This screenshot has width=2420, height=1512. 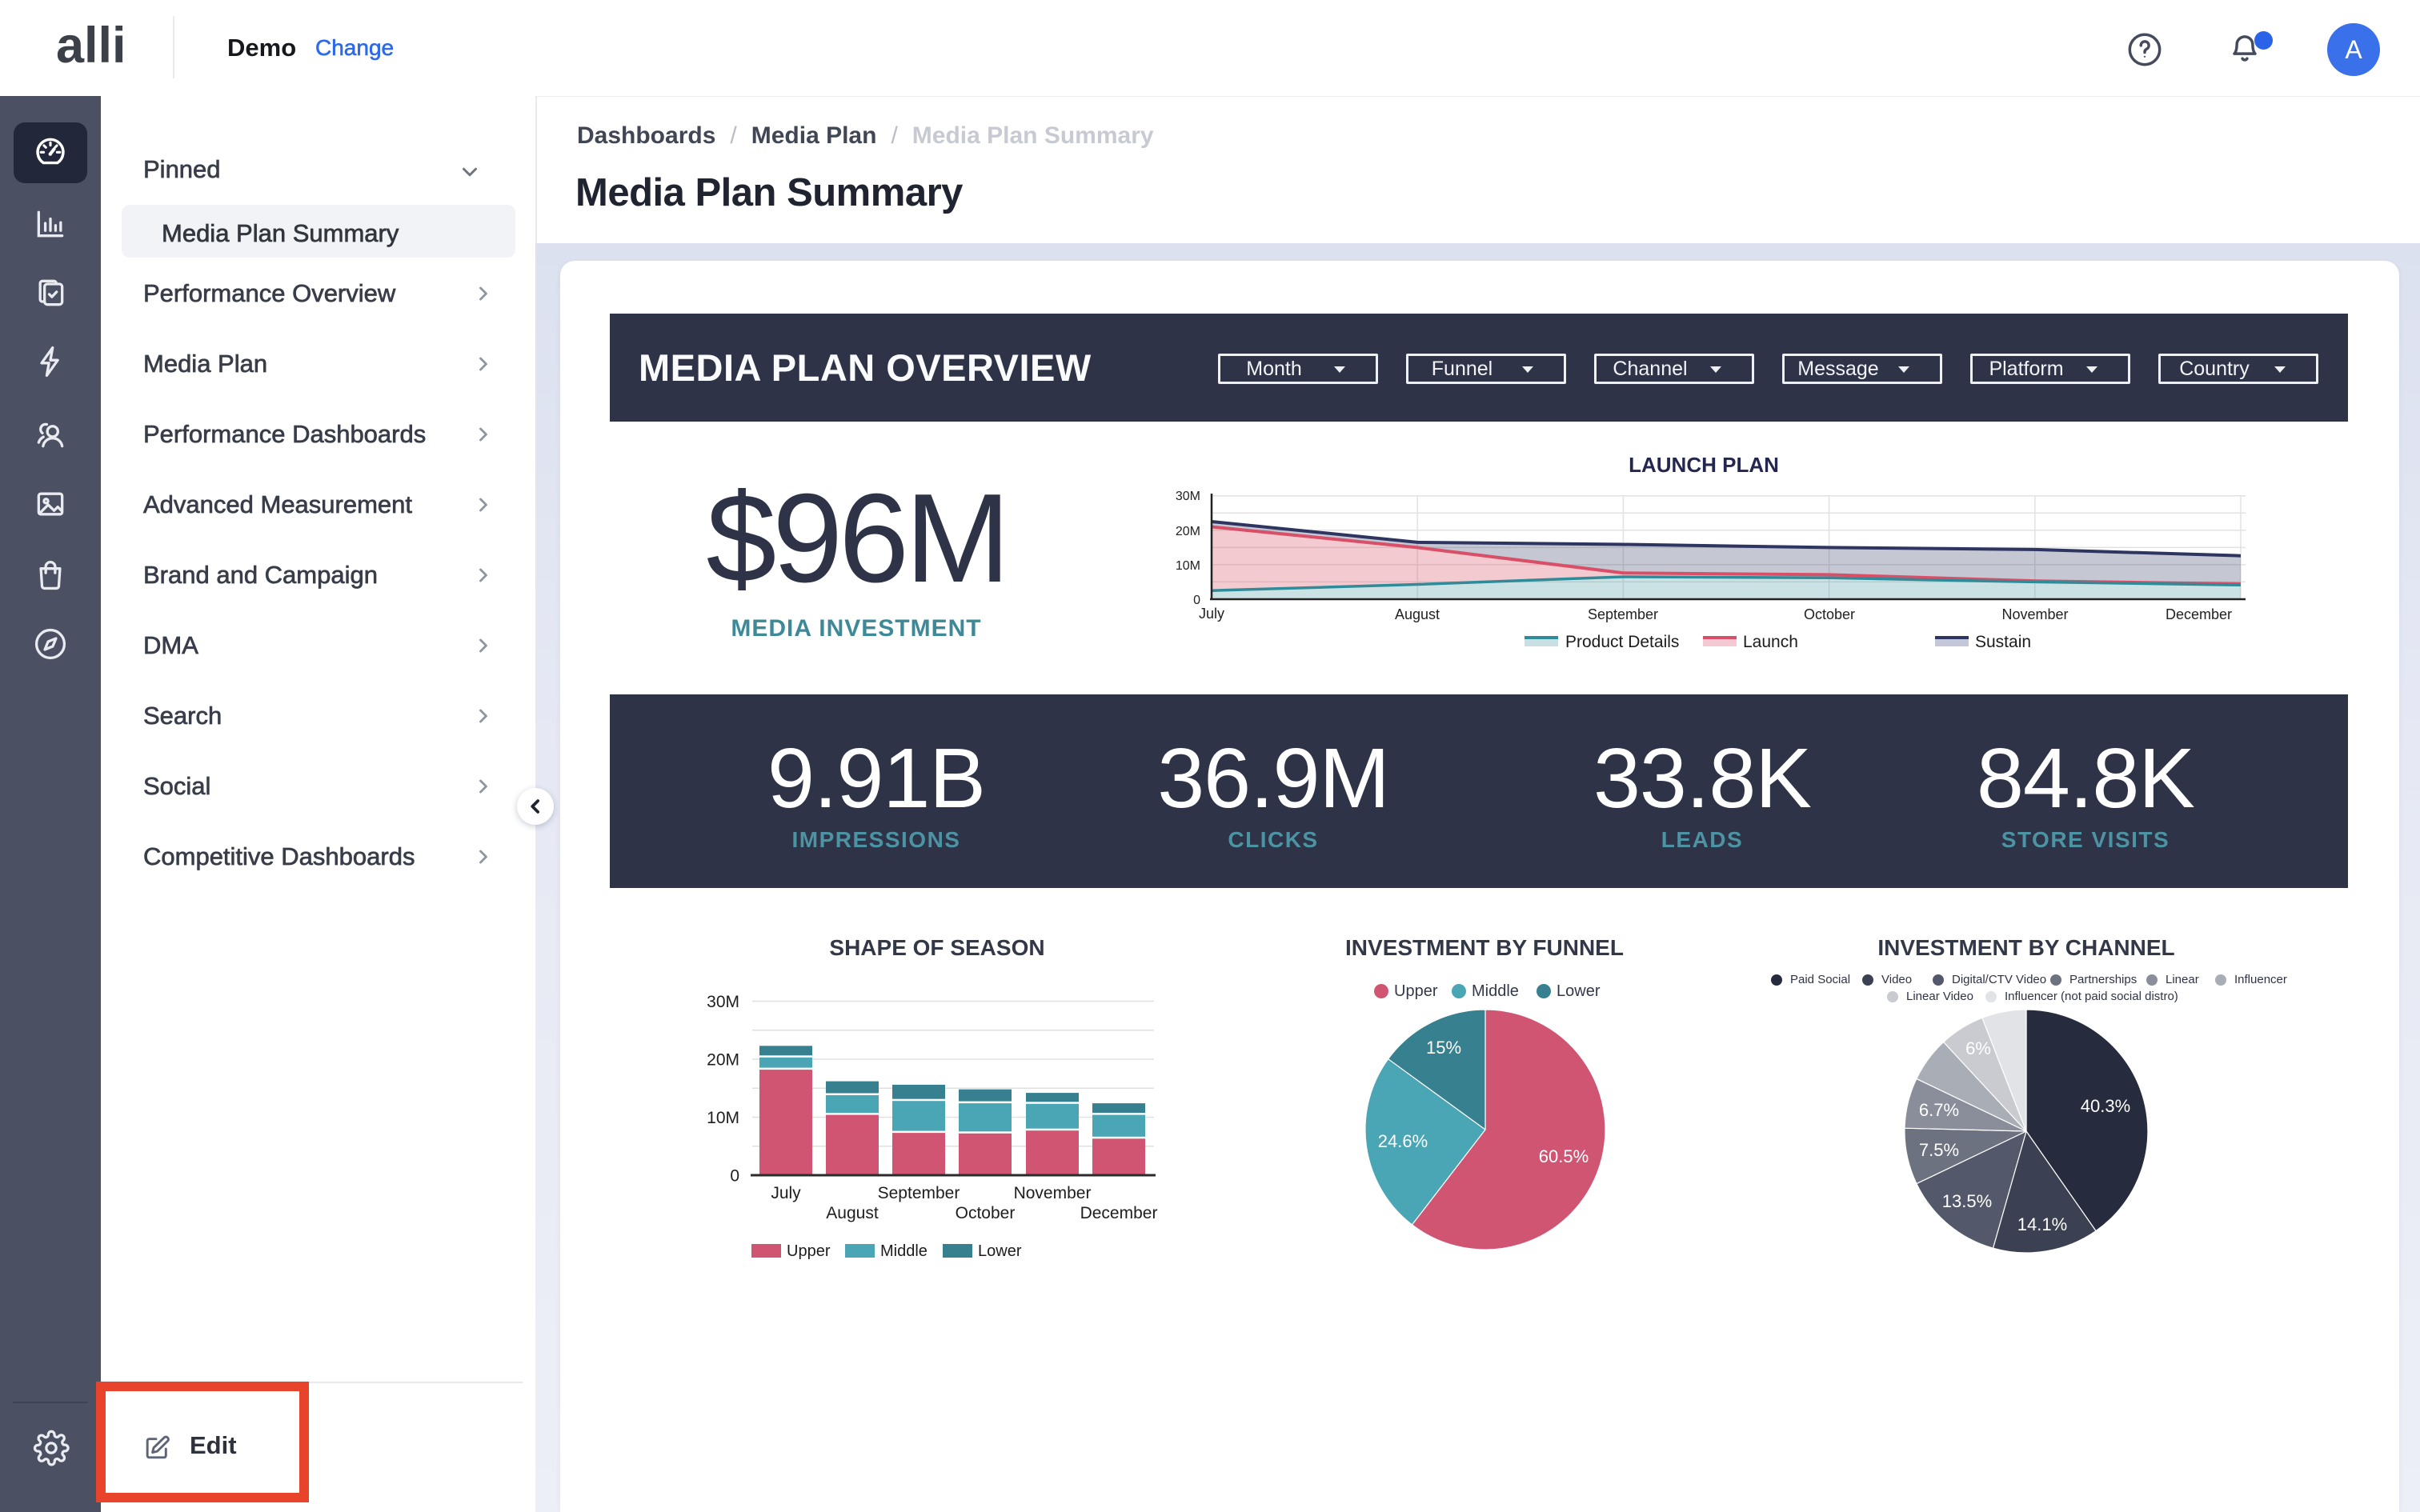 I want to click on svg-text: 7.5%, so click(x=1939, y=1150).